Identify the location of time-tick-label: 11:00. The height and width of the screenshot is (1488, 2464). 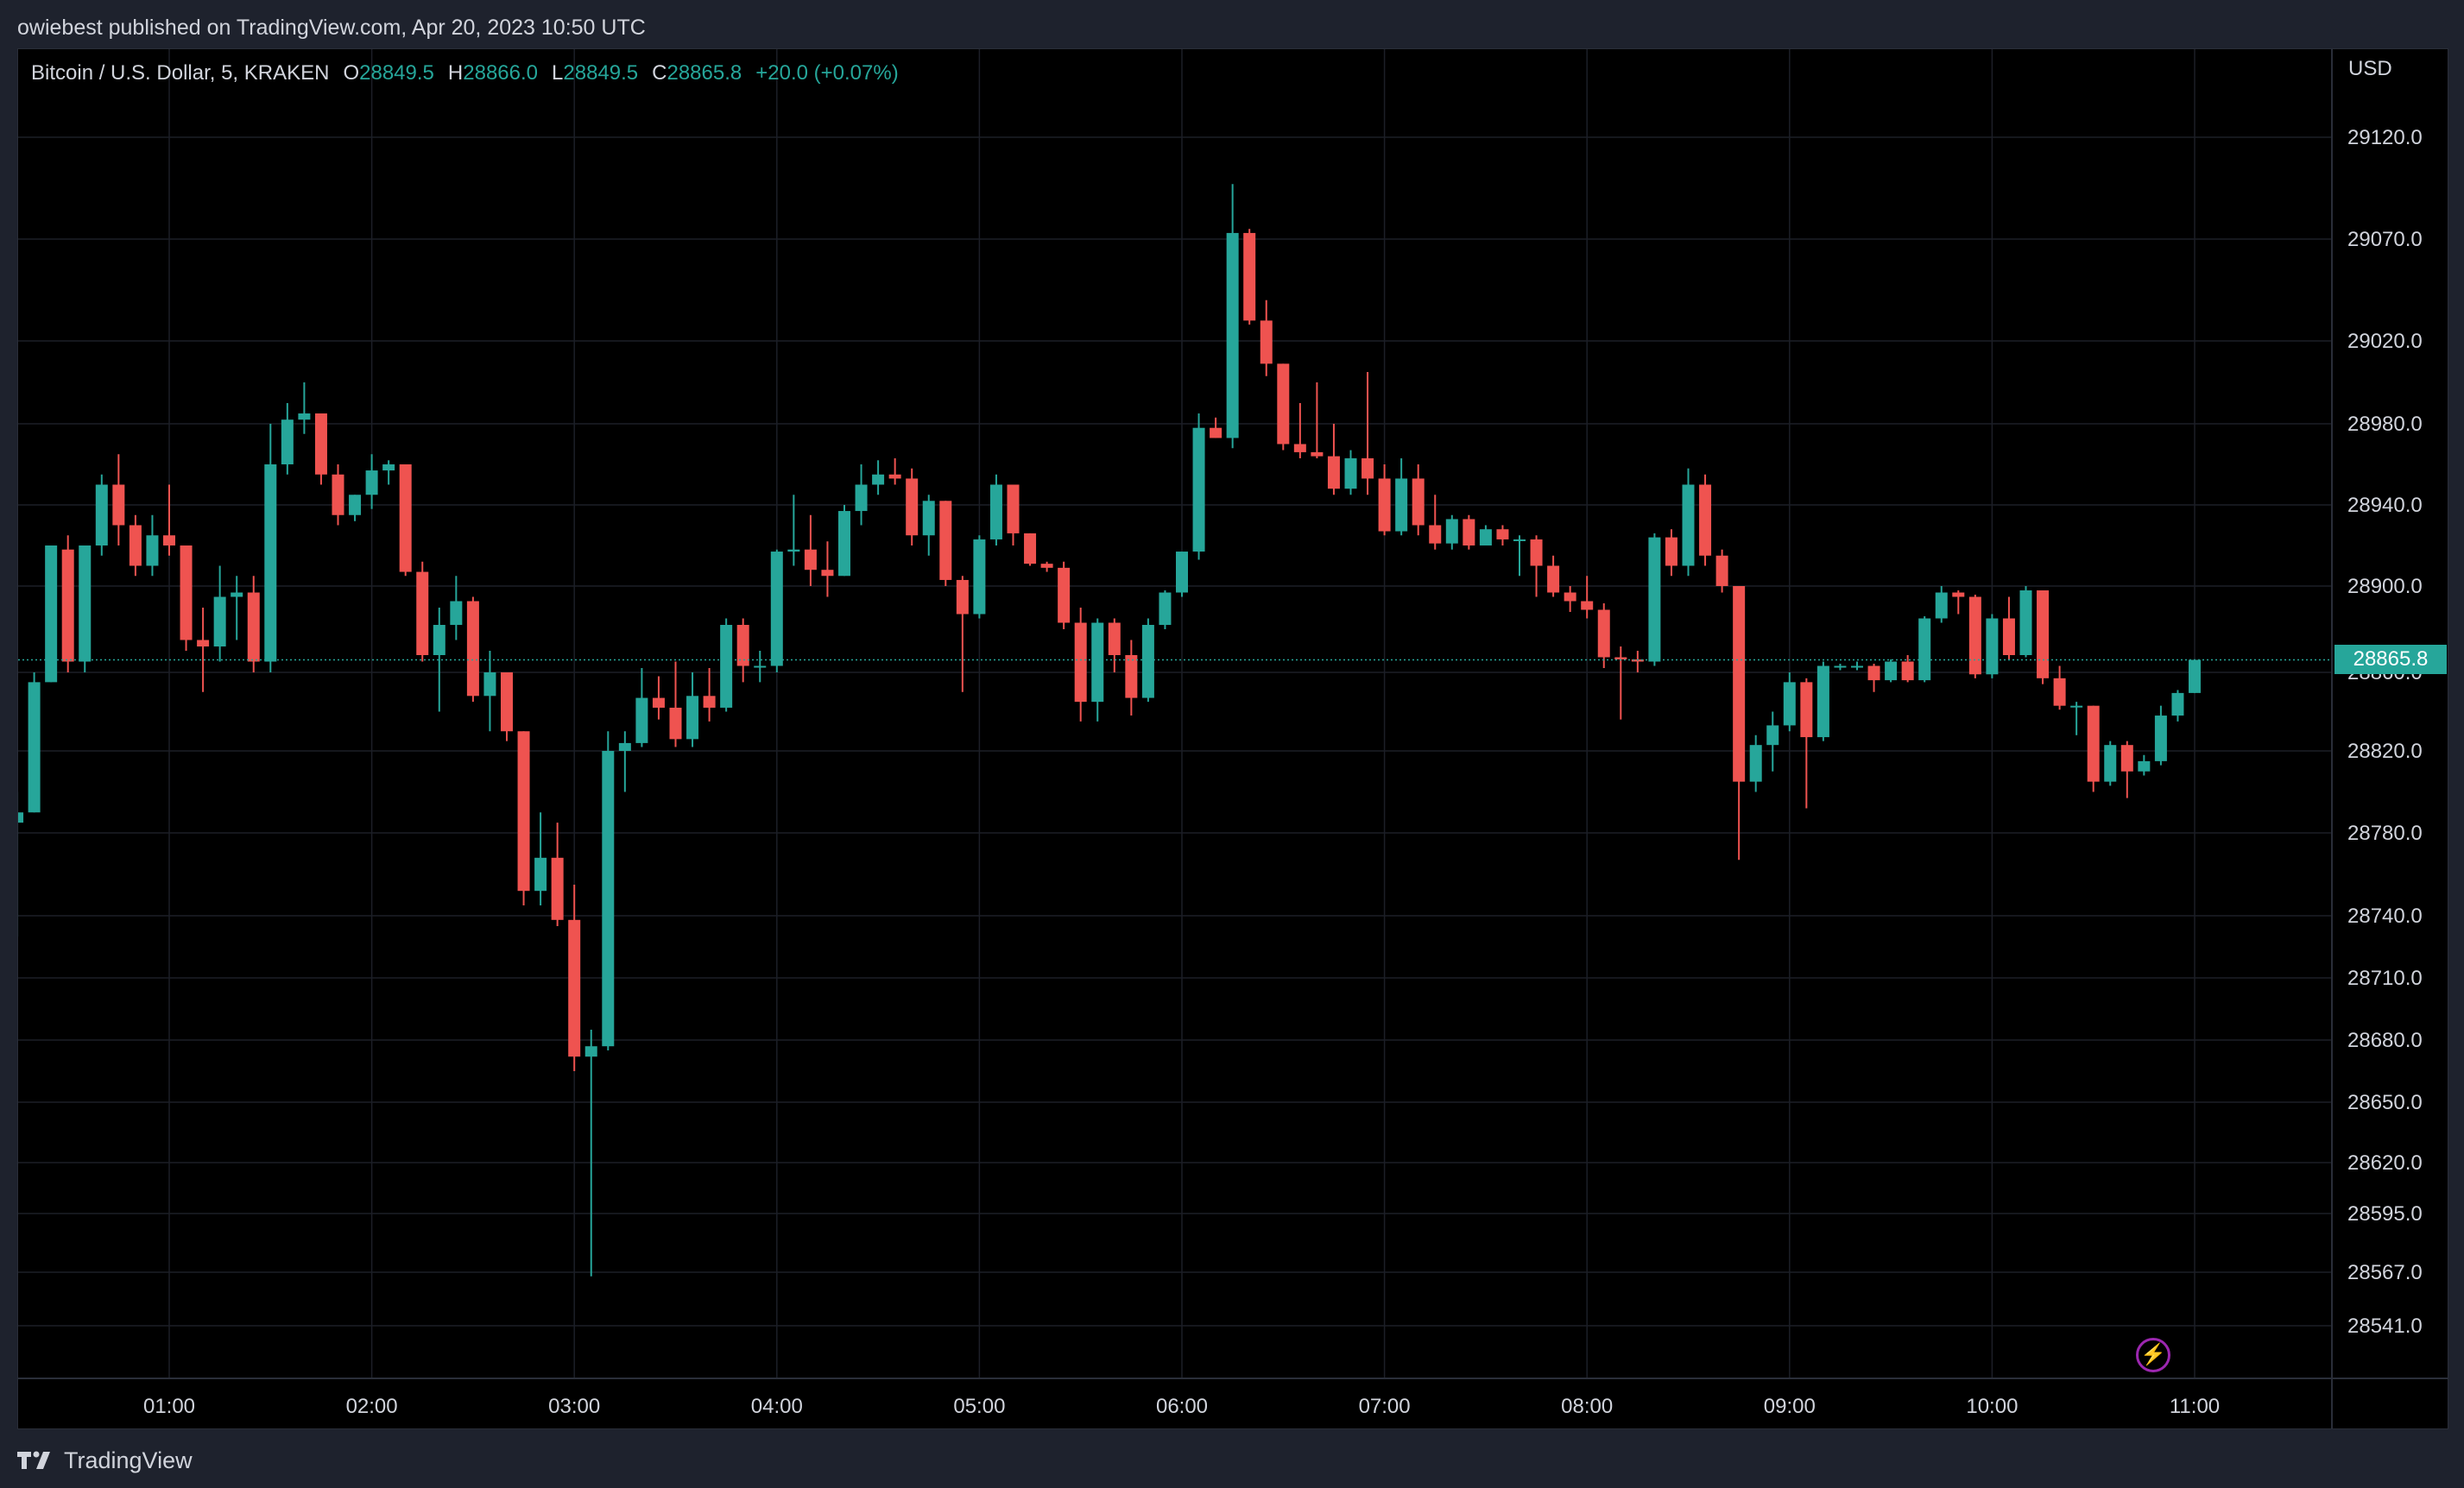
(2195, 1406).